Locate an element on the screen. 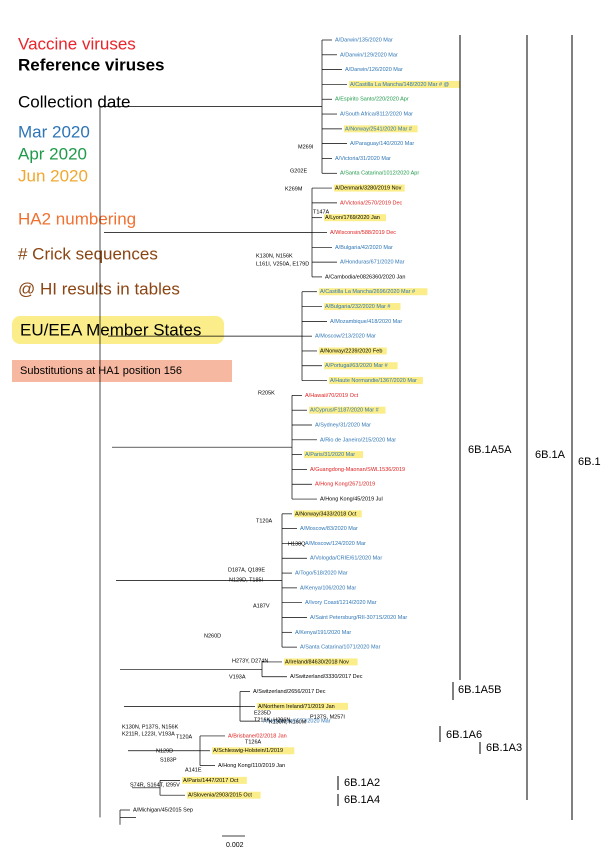 This screenshot has height=850, width=601. mutation-label: K211R, L223I, V193A is located at coordinates (148, 734).